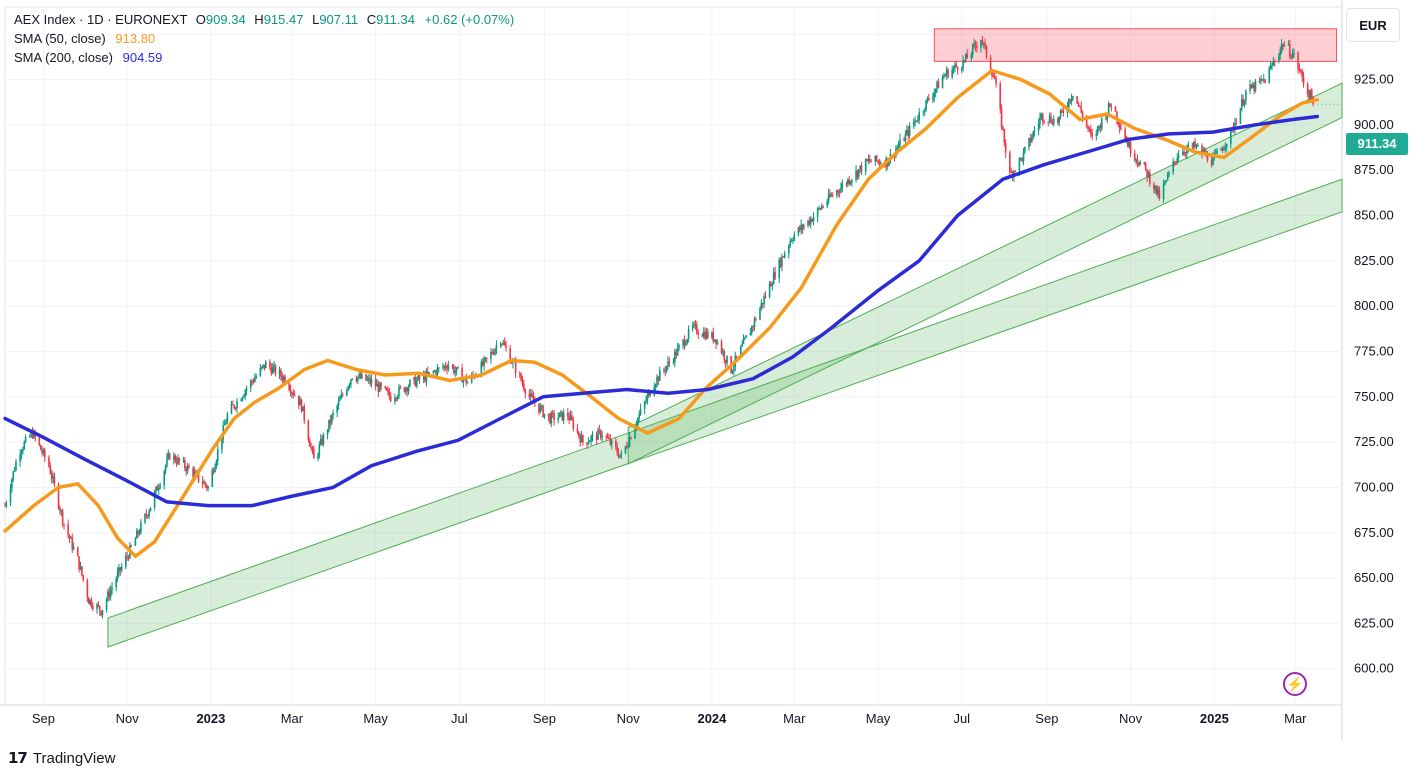  Describe the element at coordinates (225, 19) in the screenshot. I see `open-value: 909.34` at that location.